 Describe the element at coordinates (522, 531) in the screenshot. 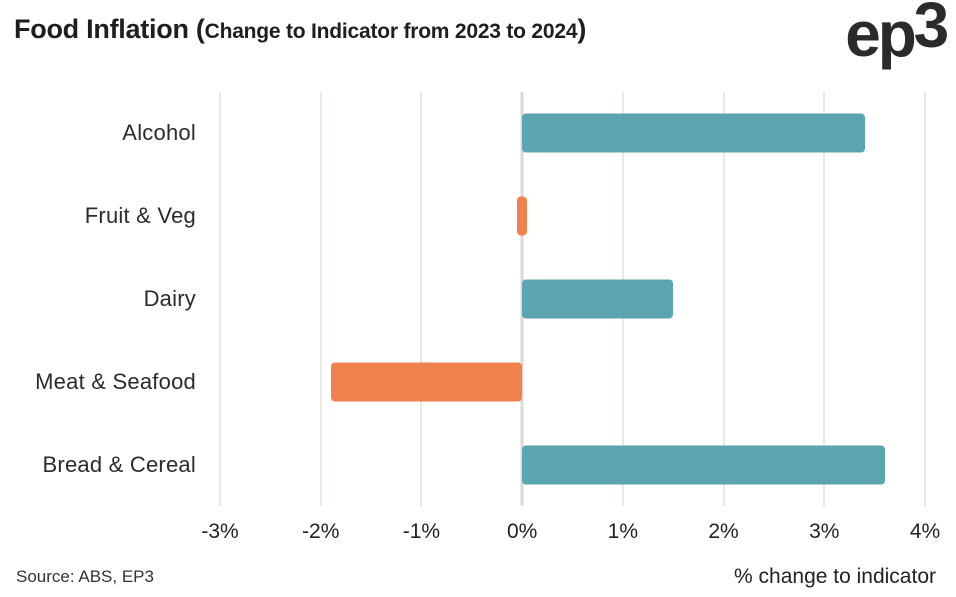

I see `x-tick-label-0: 0%` at that location.